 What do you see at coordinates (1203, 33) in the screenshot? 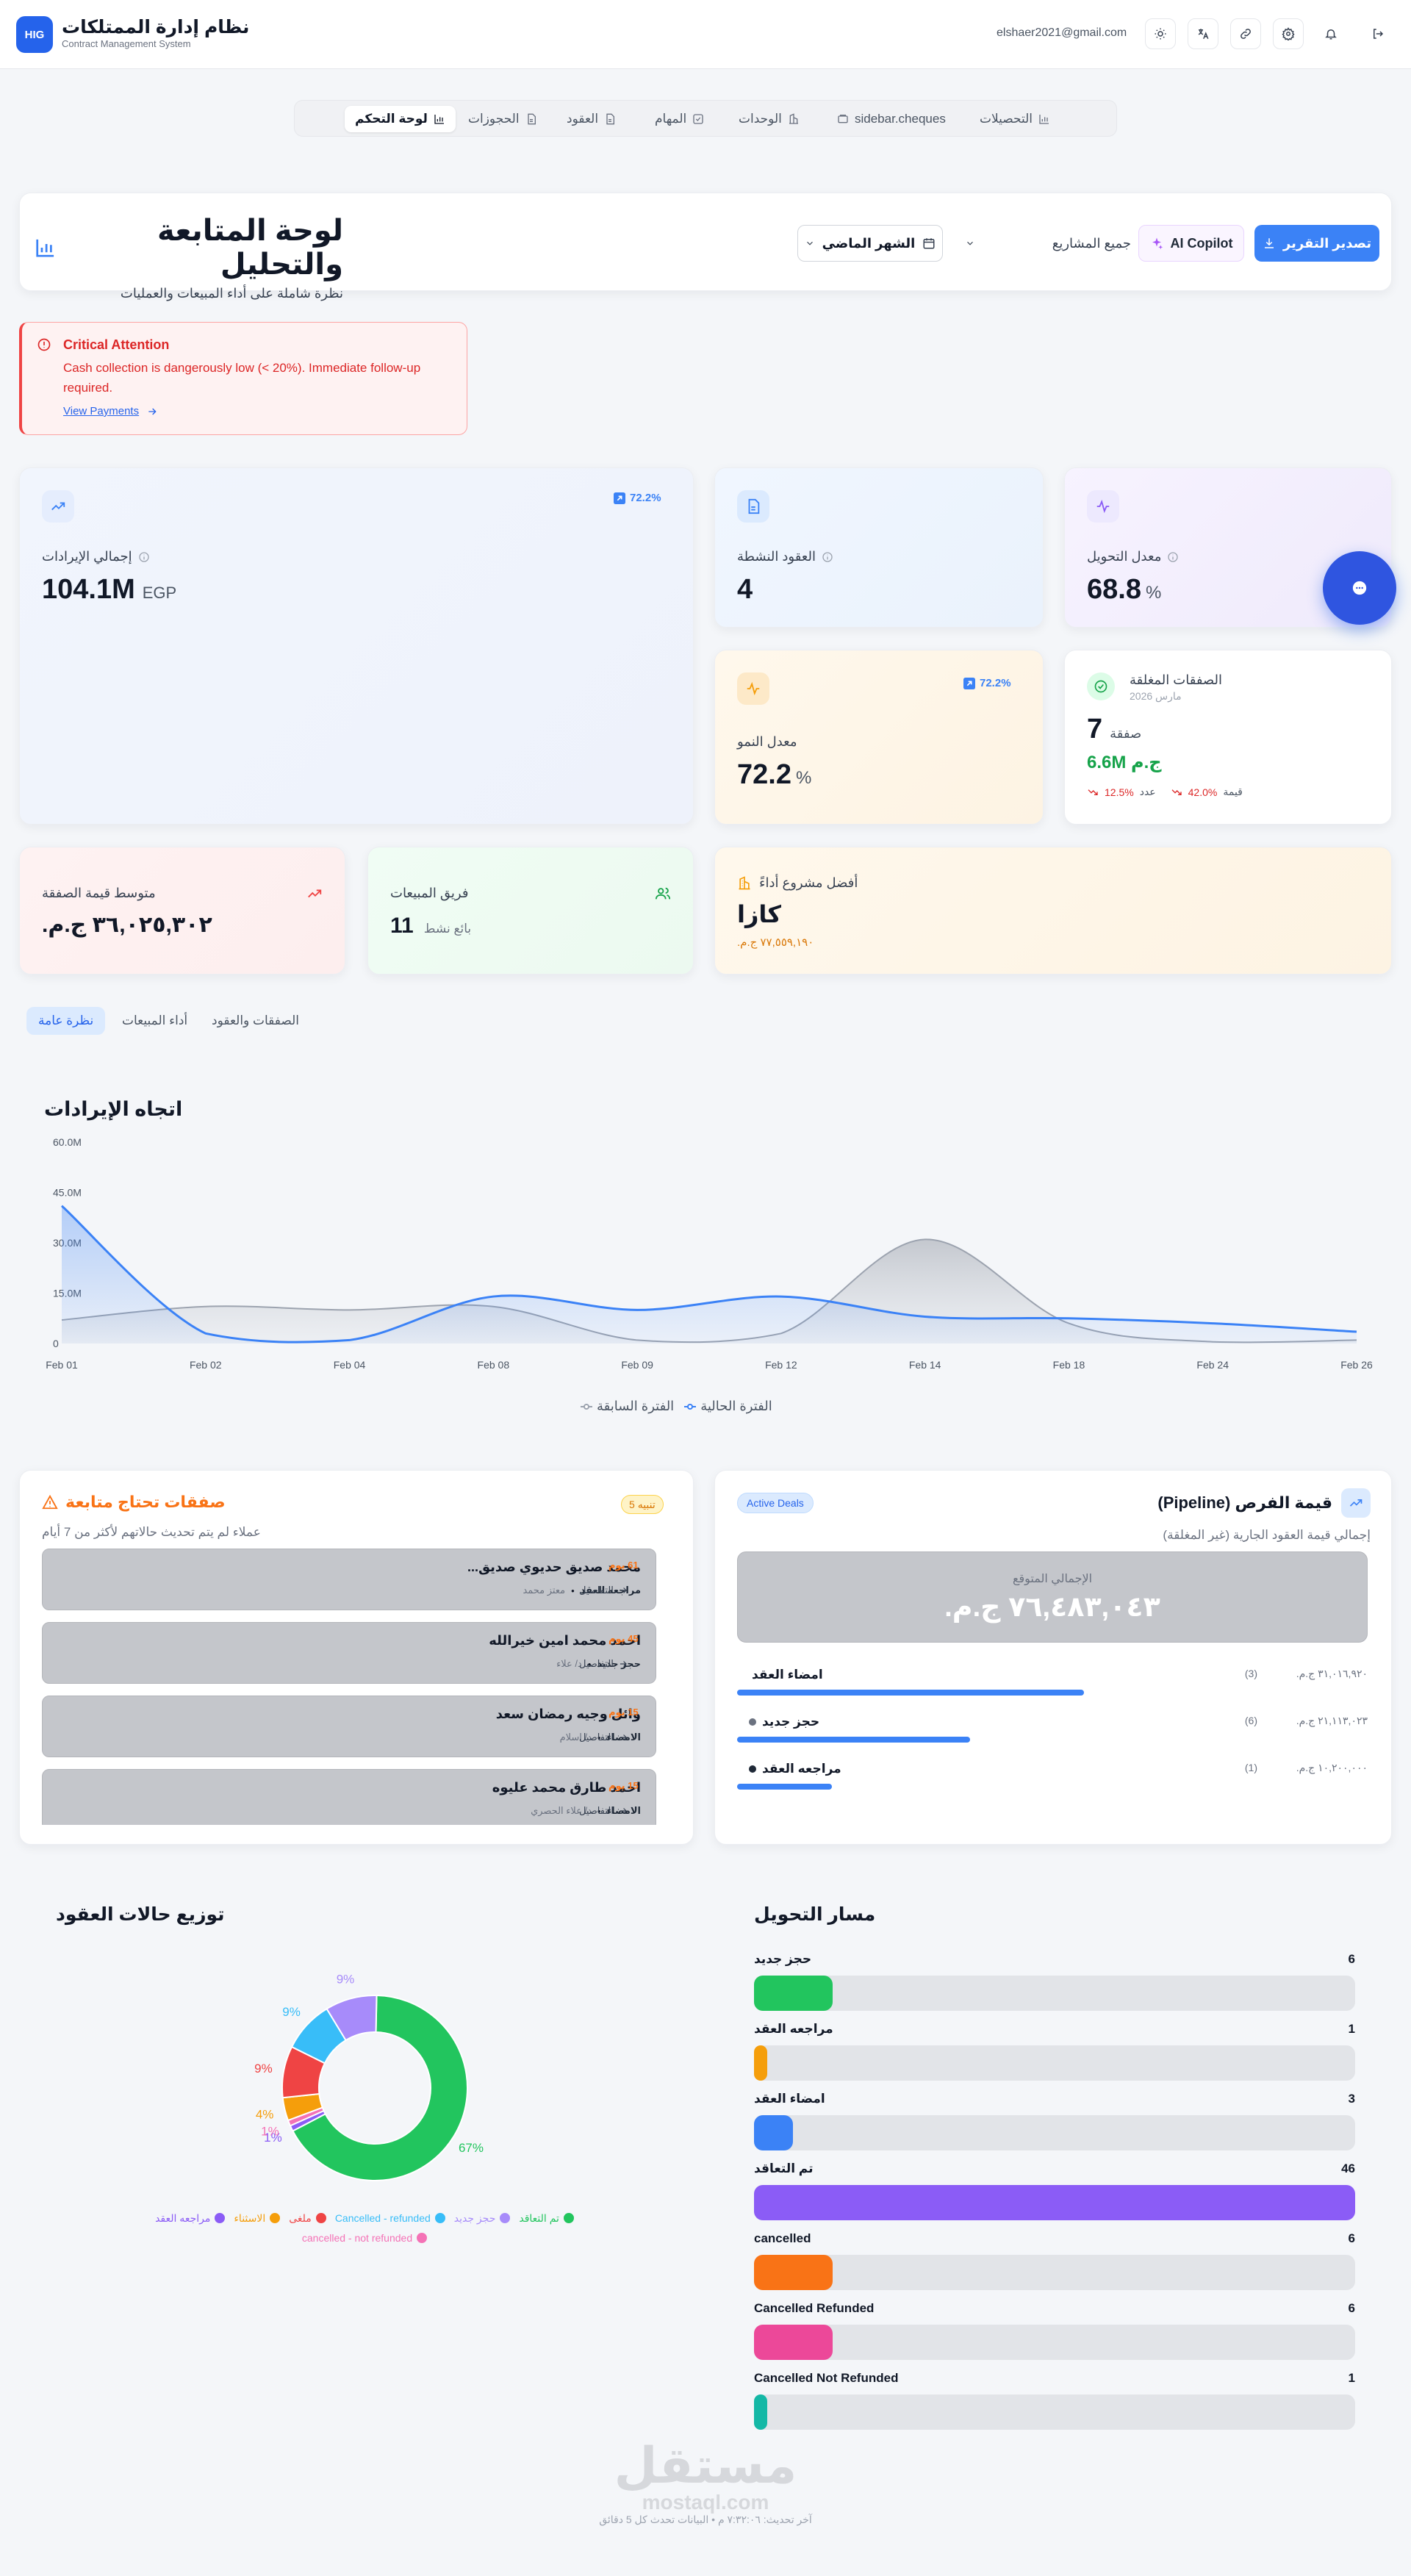
I see `language-button` at bounding box center [1203, 33].